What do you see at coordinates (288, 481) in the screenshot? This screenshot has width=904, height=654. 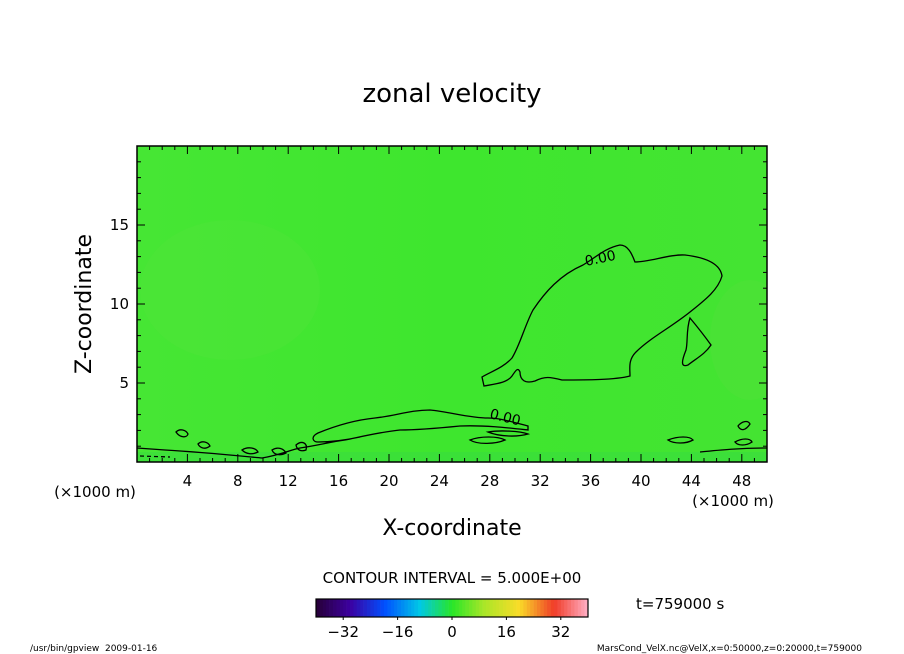 I see `x-tick-label: 12` at bounding box center [288, 481].